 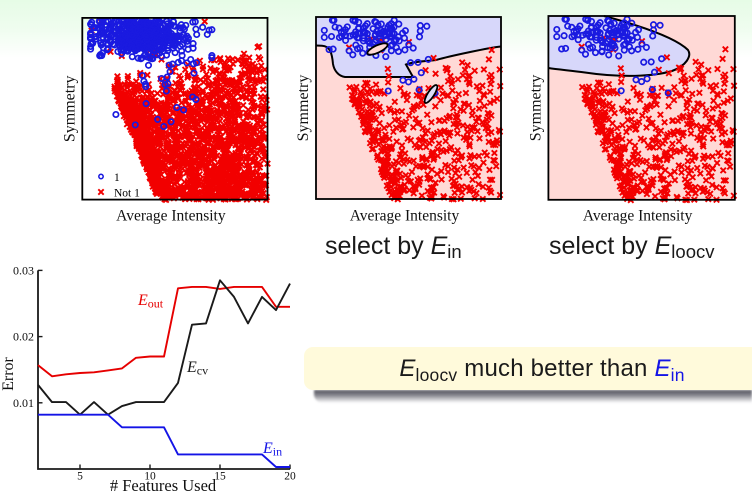 I want to click on svg-text: Ecv, so click(x=197, y=368).